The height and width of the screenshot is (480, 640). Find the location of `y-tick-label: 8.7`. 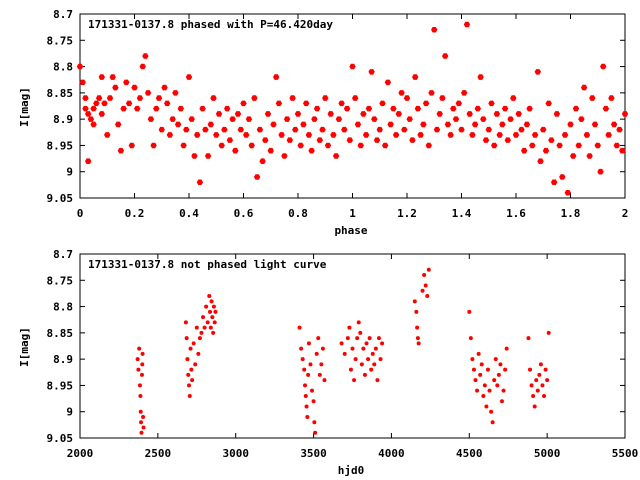

y-tick-label: 8.7 is located at coordinates (63, 14).